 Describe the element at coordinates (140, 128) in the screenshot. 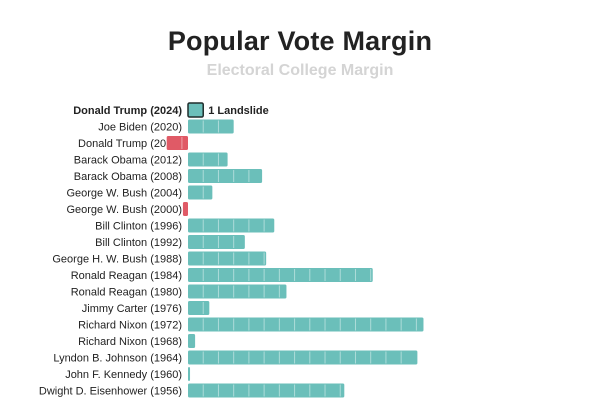

I see `category-label: Joe Biden (2020)` at that location.